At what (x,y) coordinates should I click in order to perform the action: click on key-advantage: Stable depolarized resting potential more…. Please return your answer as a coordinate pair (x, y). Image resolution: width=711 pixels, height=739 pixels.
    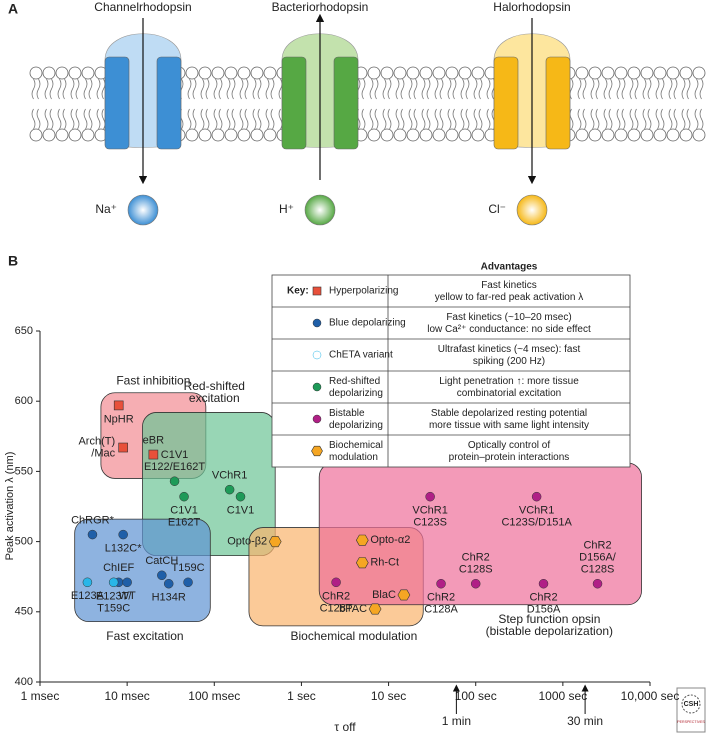
    Looking at the image, I should click on (509, 419).